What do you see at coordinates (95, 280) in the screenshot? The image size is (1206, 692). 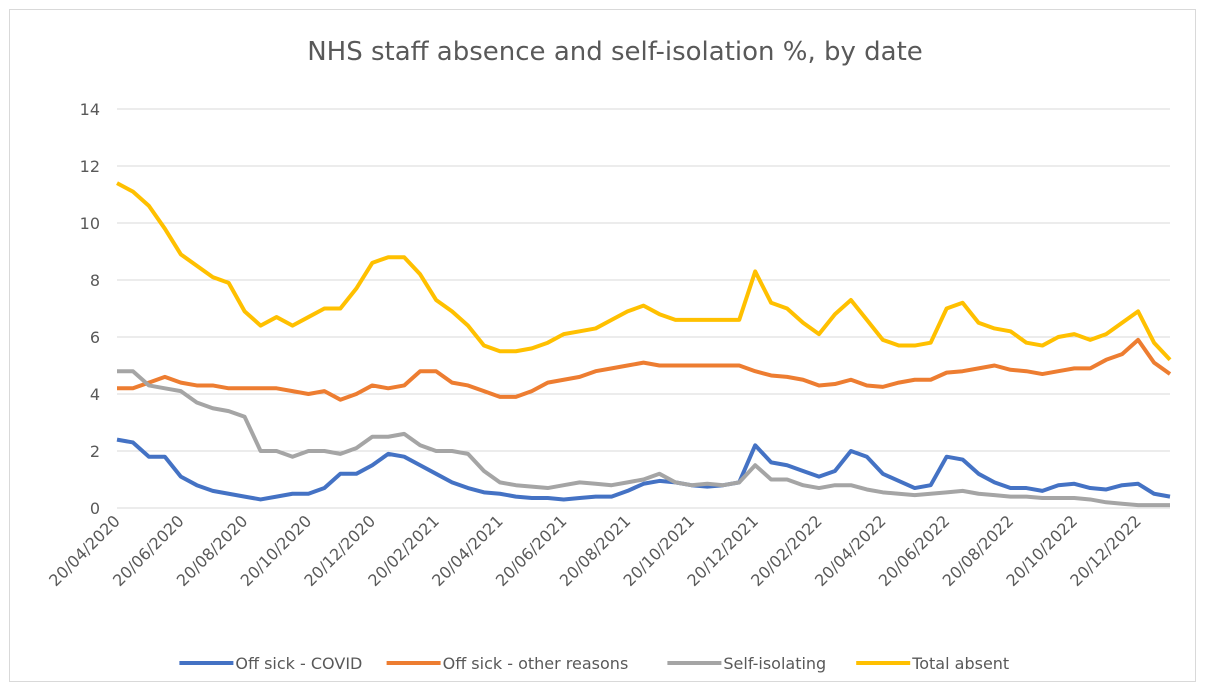 I see `y-tick-label: 8` at bounding box center [95, 280].